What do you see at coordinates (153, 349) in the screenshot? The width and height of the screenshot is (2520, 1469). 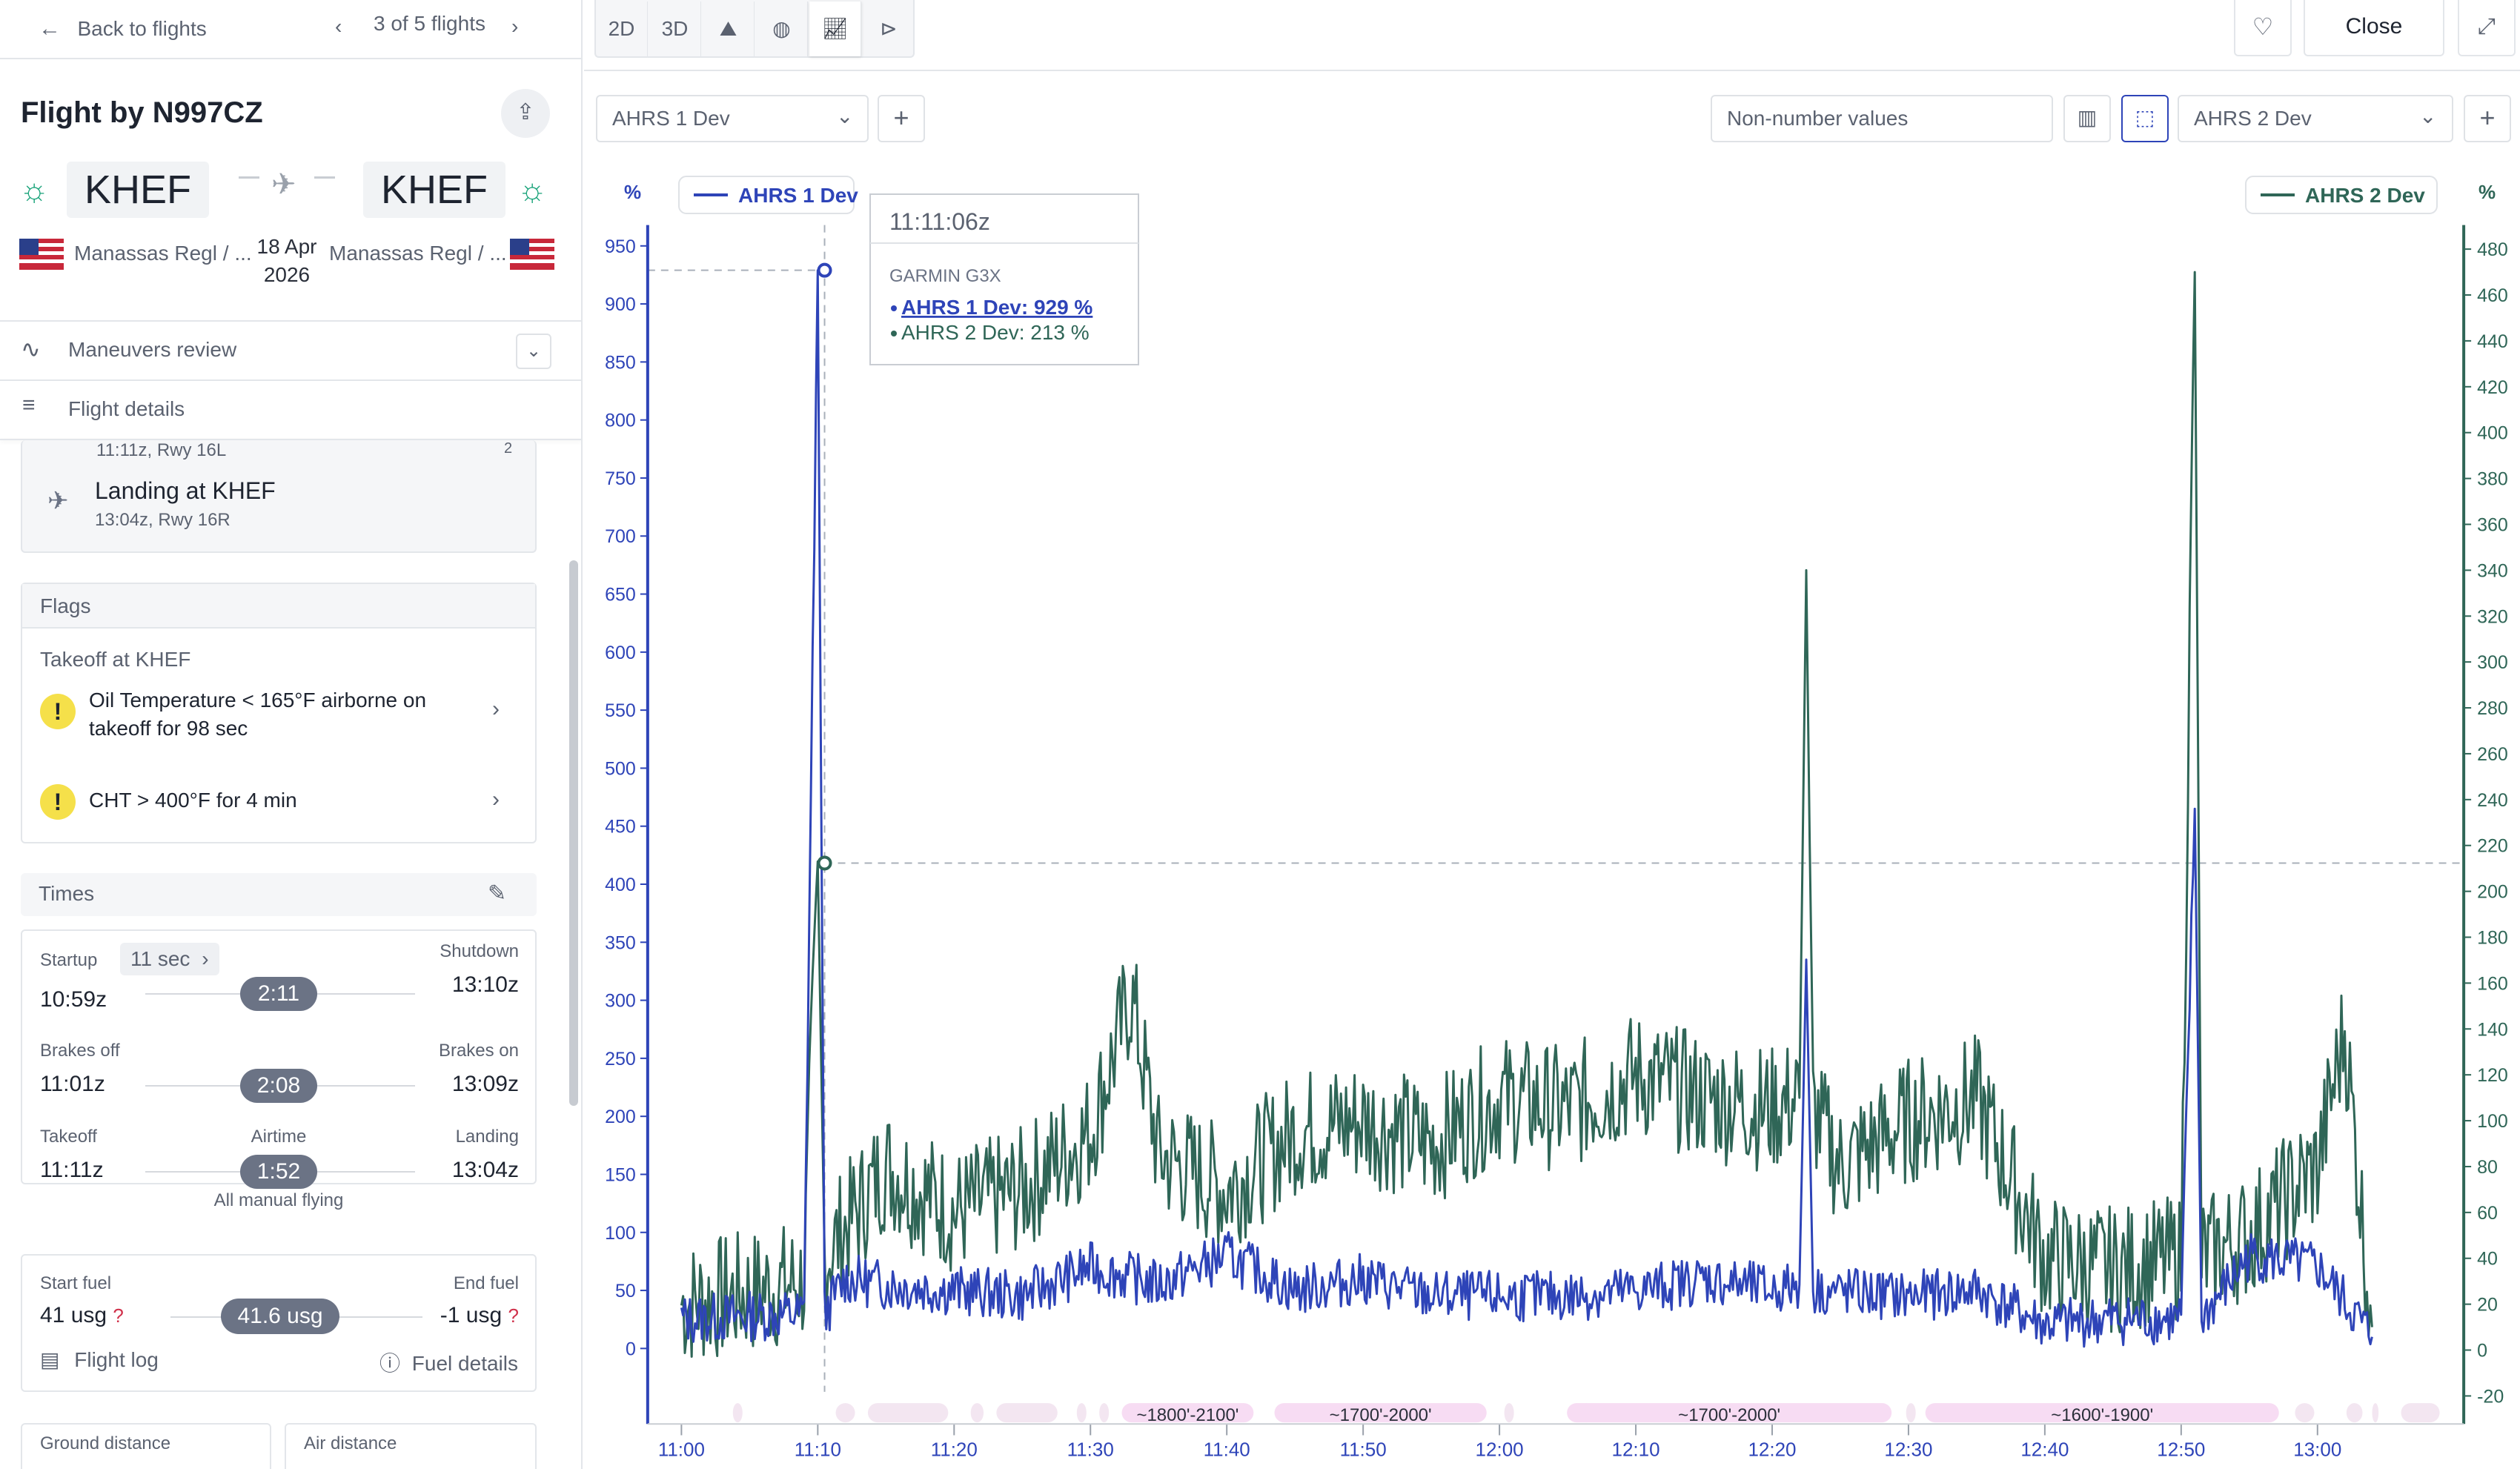 I see `maneuvers-review-label: Maneuvers review` at bounding box center [153, 349].